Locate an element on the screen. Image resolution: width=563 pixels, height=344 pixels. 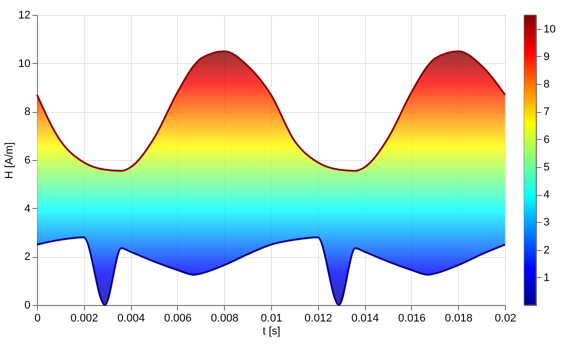
y-tick-label: 4 is located at coordinates (27, 208).